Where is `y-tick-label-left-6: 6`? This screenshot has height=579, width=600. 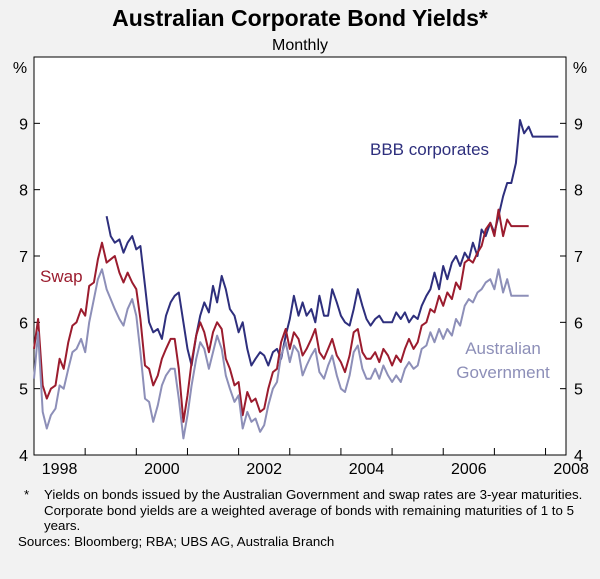
y-tick-label-left-6: 6 is located at coordinates (23, 323).